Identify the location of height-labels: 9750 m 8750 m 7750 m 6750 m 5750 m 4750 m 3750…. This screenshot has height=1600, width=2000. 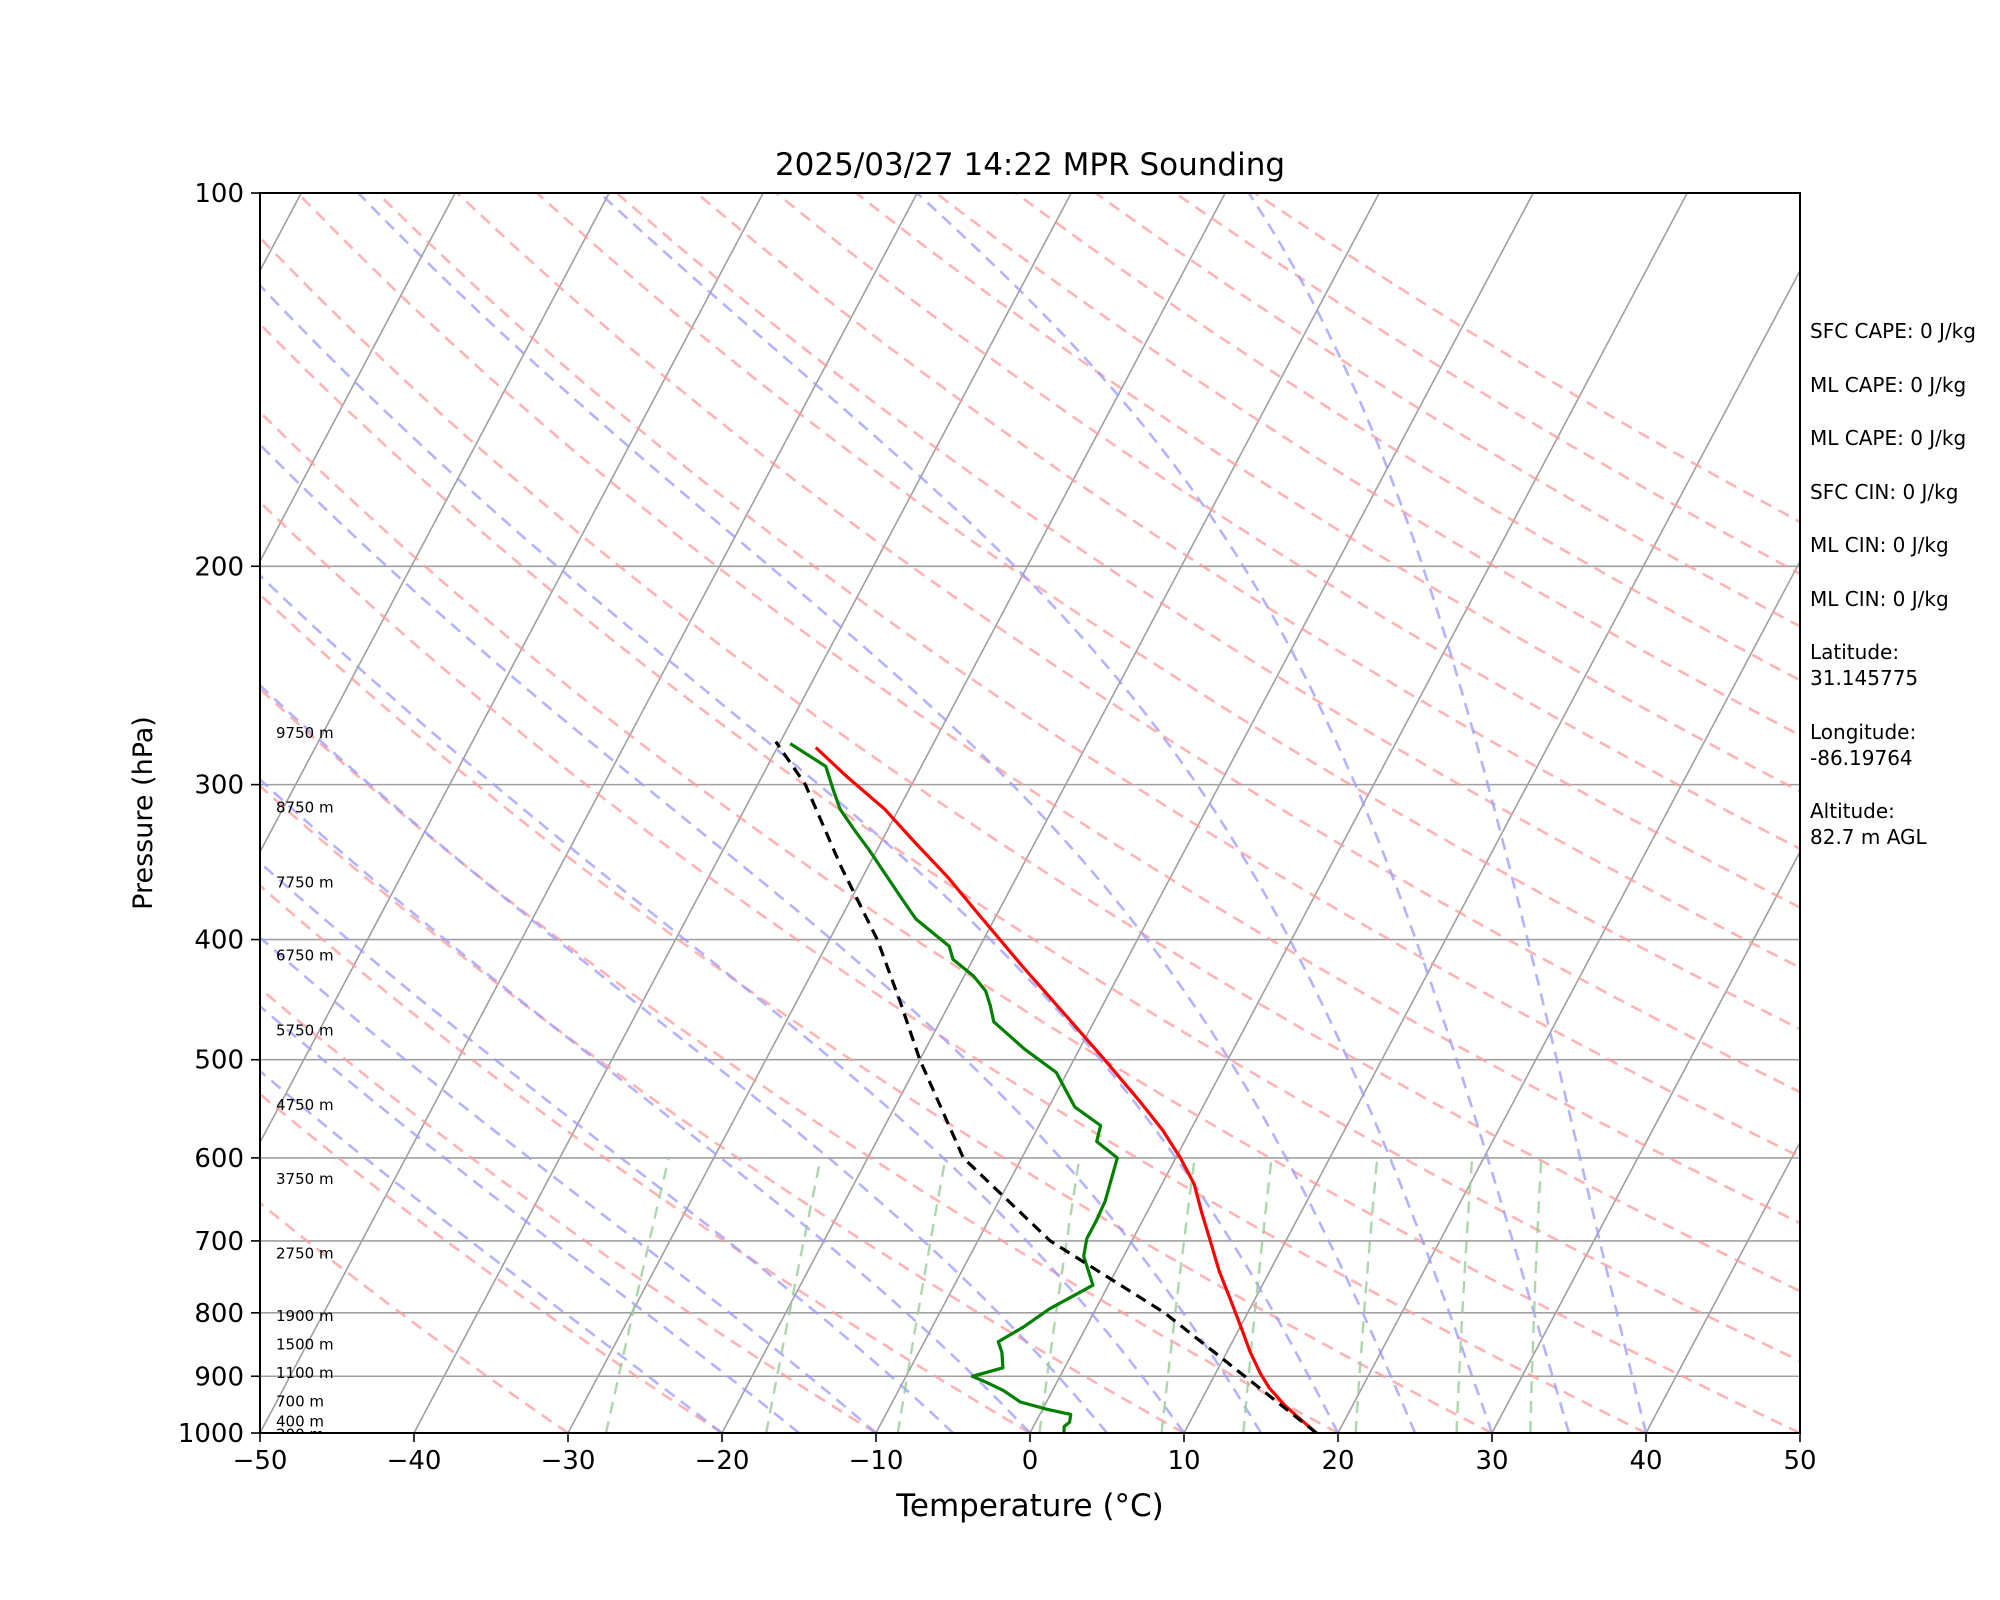
(305, 1083).